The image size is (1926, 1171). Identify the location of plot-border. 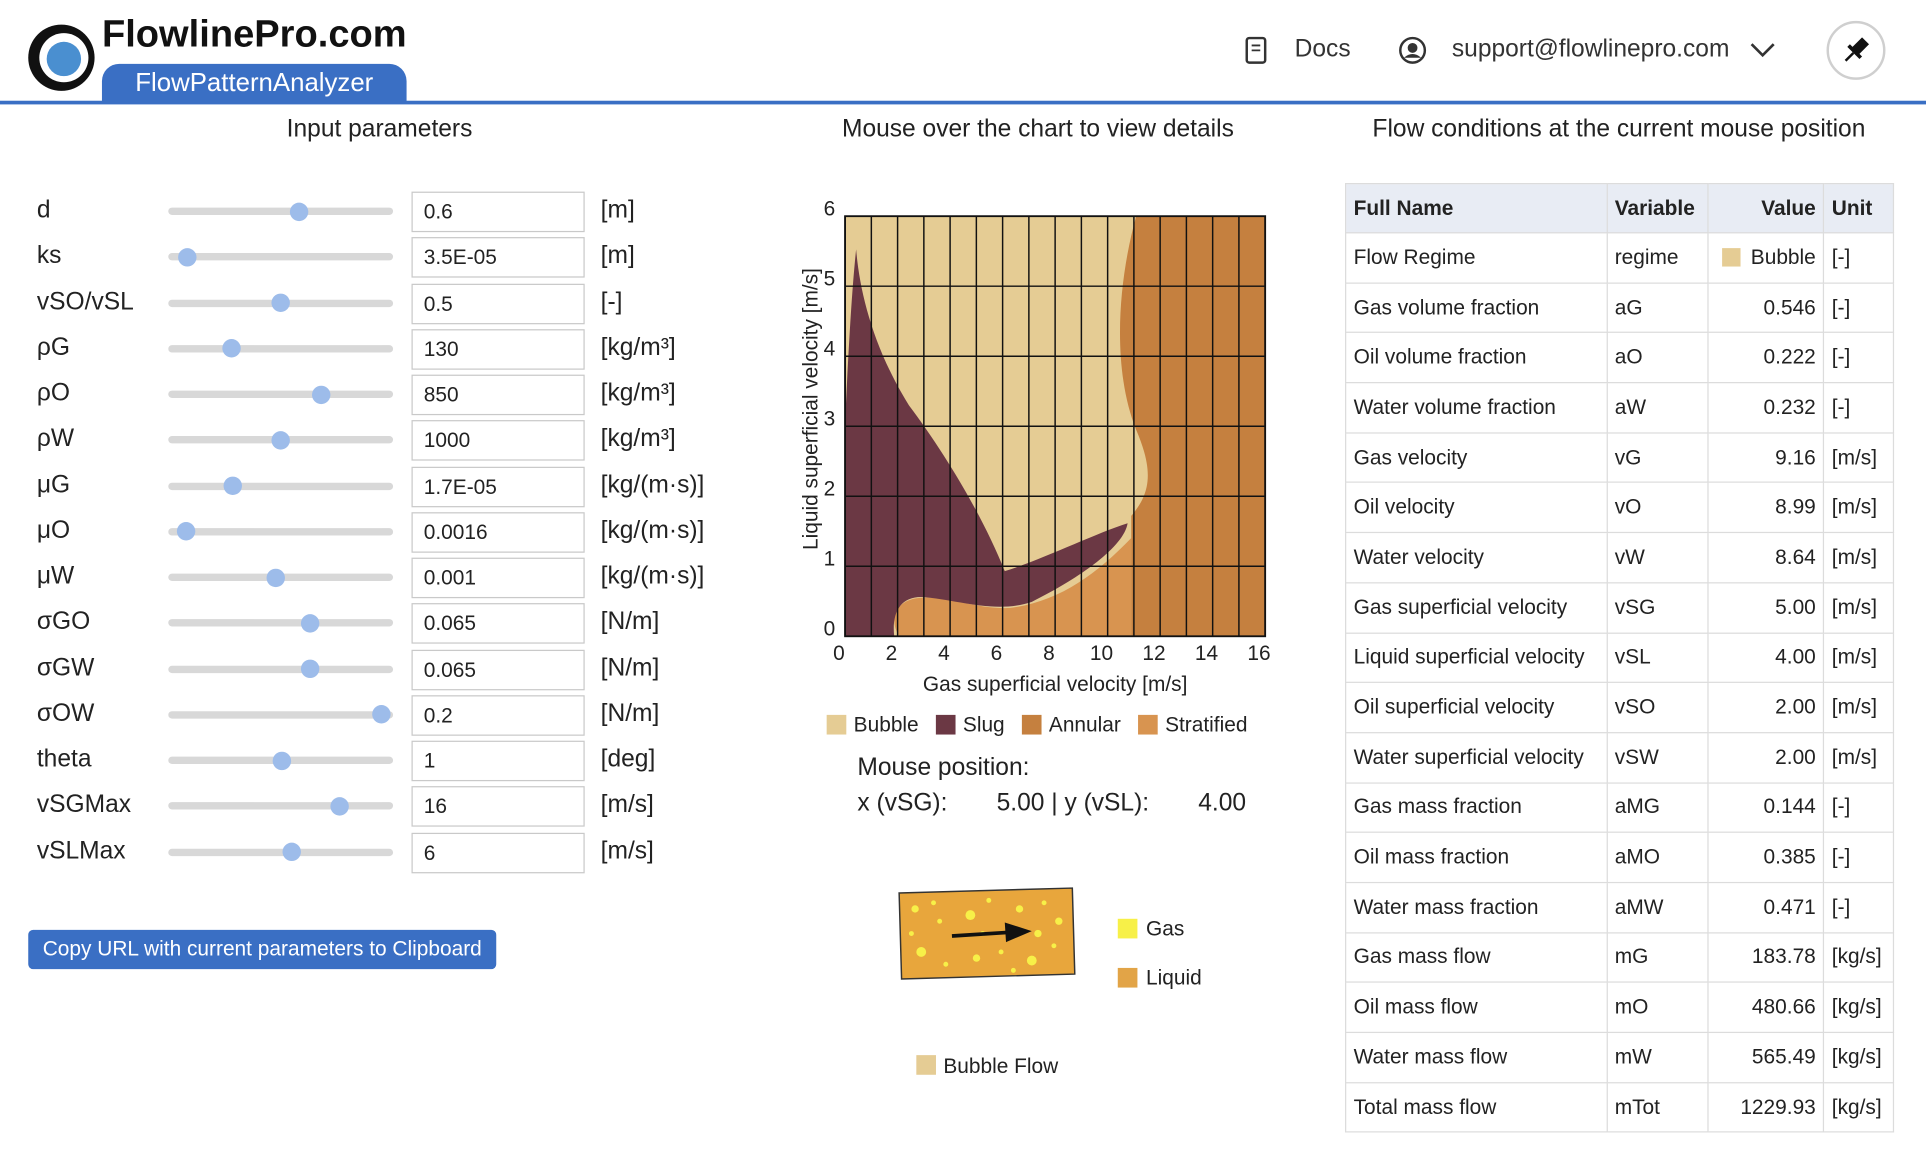
(1055, 426).